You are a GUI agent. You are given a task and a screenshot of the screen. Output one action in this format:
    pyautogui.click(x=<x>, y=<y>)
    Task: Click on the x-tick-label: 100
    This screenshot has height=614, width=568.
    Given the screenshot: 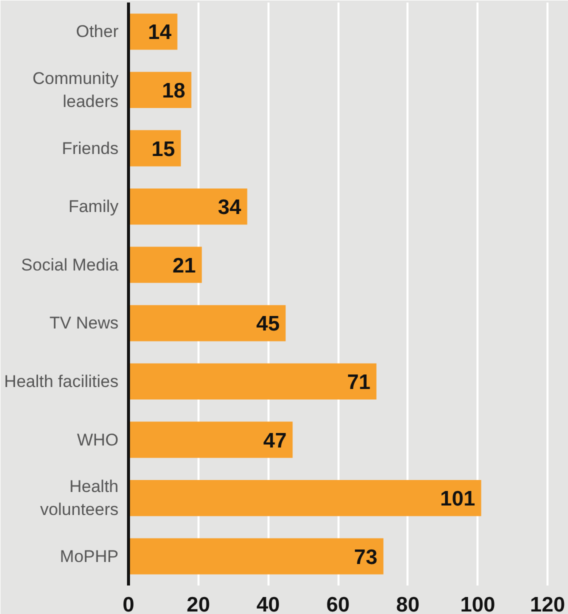 What is the action you would take?
    pyautogui.click(x=478, y=604)
    